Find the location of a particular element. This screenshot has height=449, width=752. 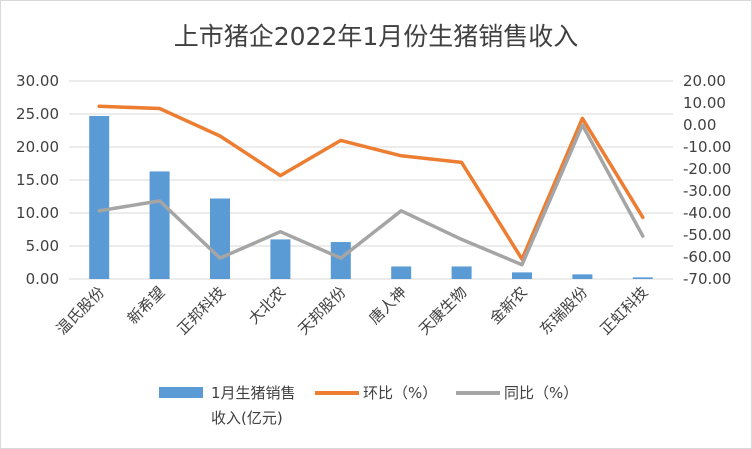

right-axis-tick-label: -20.00 is located at coordinates (707, 169).